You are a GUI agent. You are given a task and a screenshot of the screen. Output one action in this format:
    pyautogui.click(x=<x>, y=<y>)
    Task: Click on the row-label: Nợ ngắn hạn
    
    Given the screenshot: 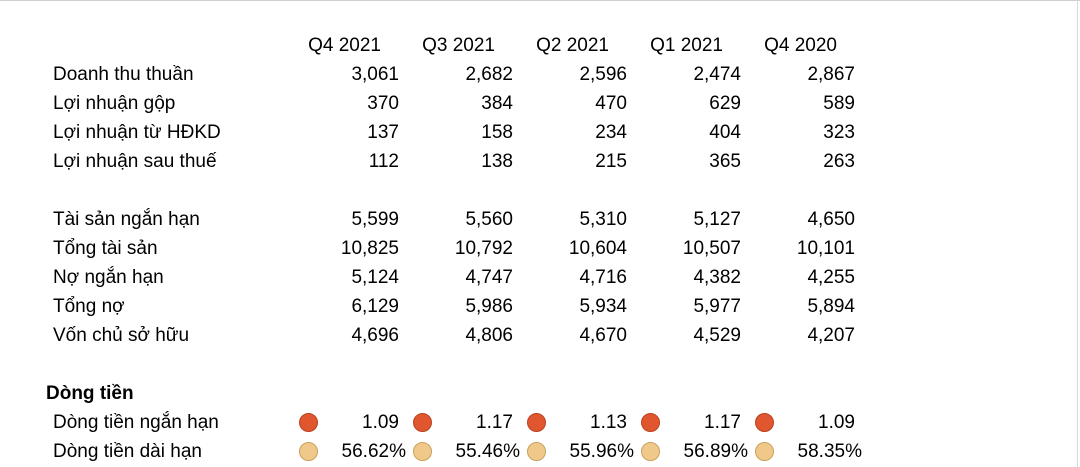 What is the action you would take?
    pyautogui.click(x=108, y=277)
    